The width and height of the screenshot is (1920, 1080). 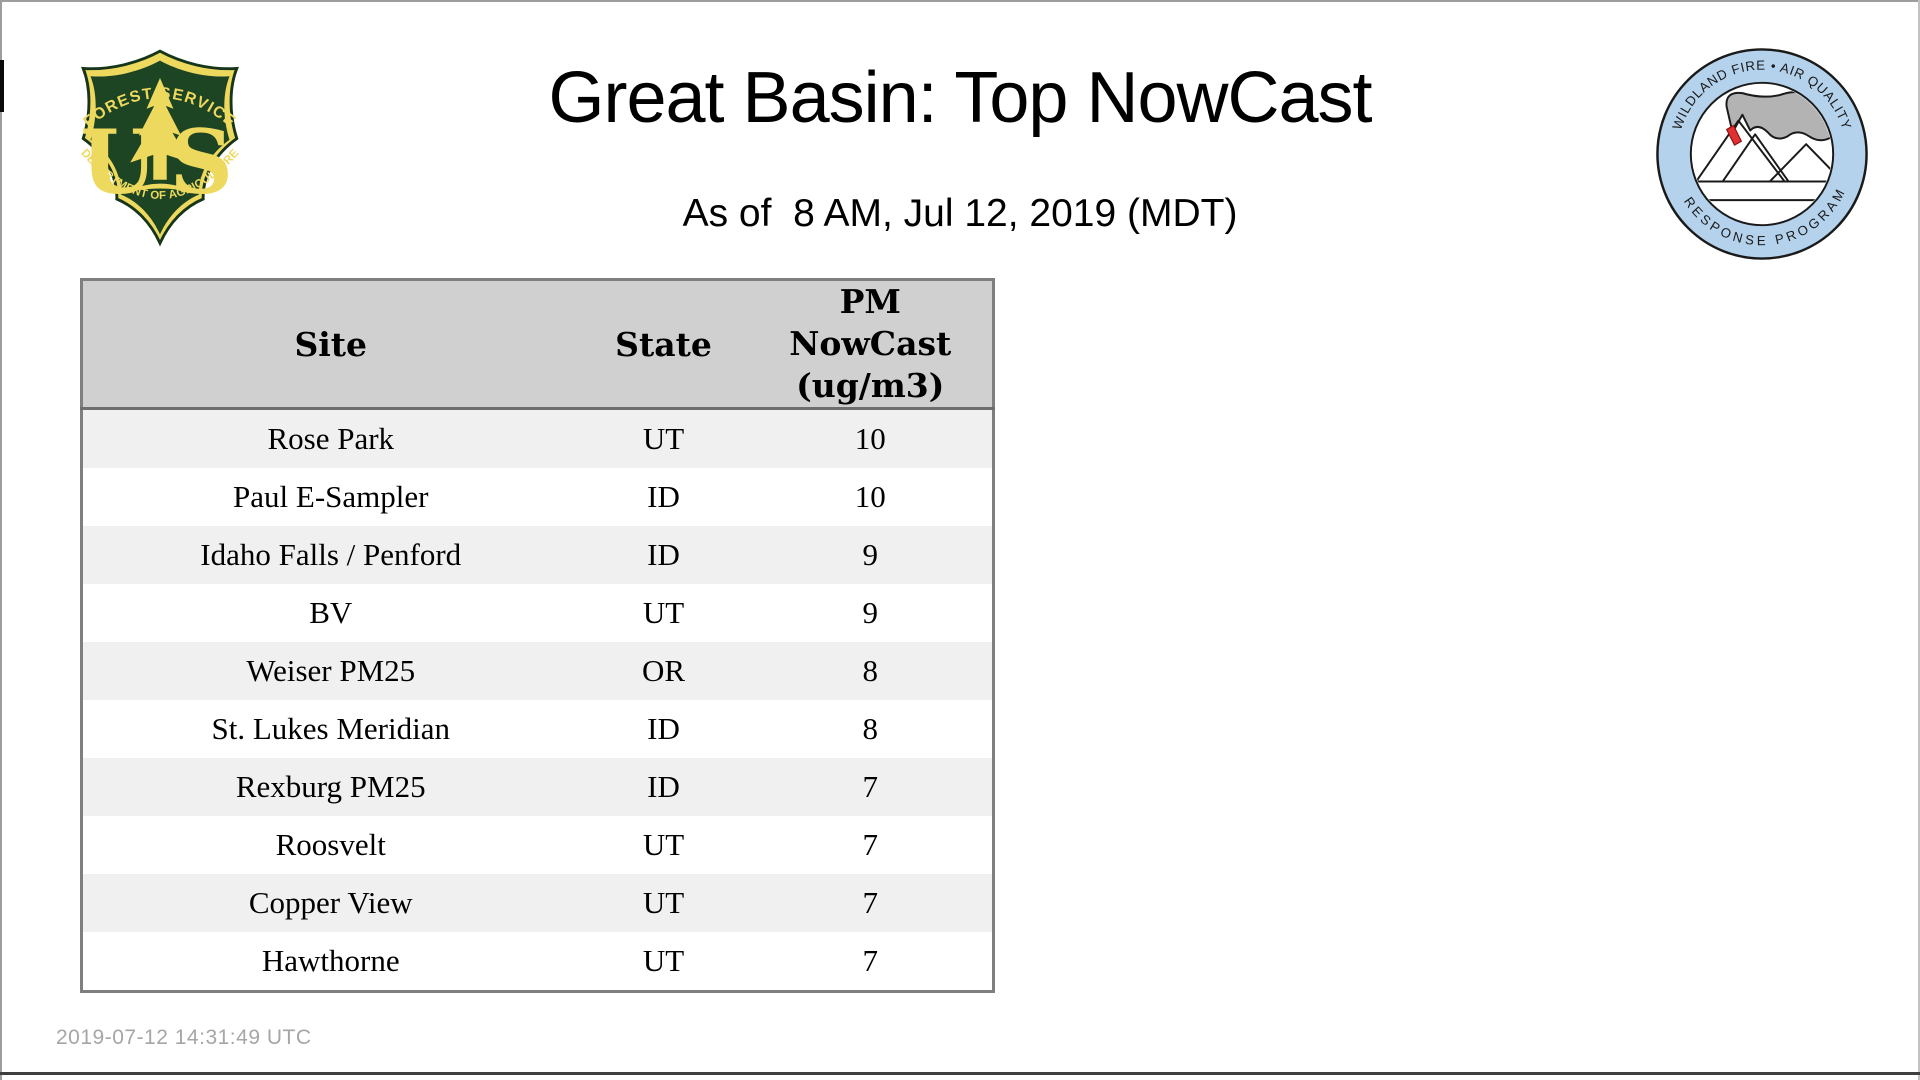 I want to click on screen-edge-right, so click(x=1919, y=540).